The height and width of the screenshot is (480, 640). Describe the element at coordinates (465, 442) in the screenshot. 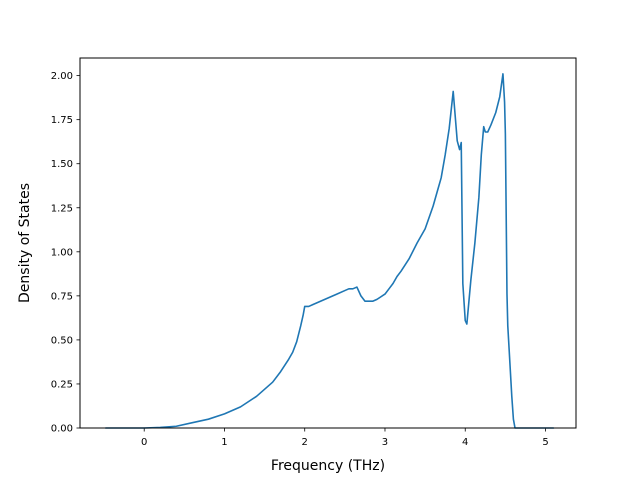

I see `x-tick-label: 4` at that location.